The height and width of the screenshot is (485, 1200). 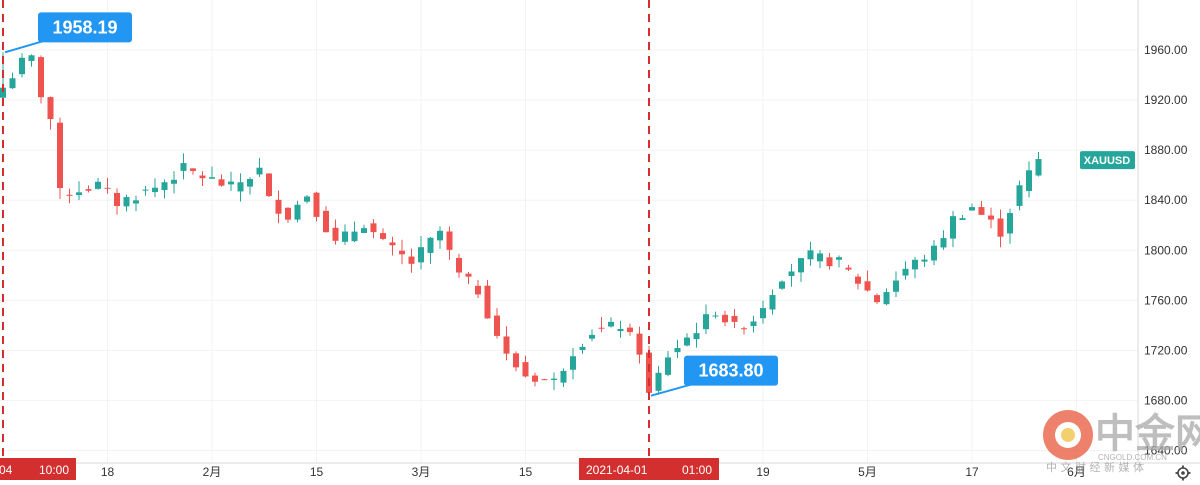 I want to click on time-flag-time: 01:00, so click(x=697, y=470).